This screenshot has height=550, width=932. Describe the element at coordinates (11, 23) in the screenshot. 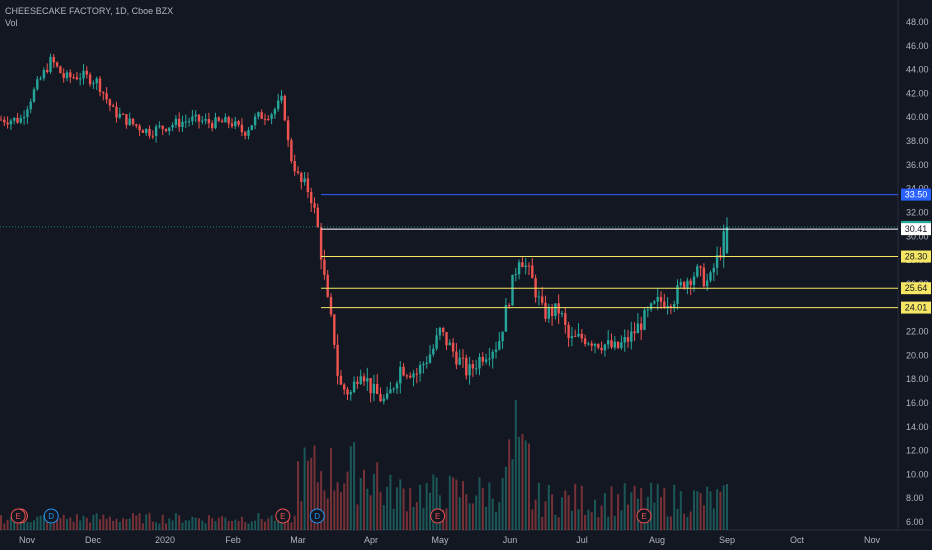

I see `legend-volume: Vol` at that location.